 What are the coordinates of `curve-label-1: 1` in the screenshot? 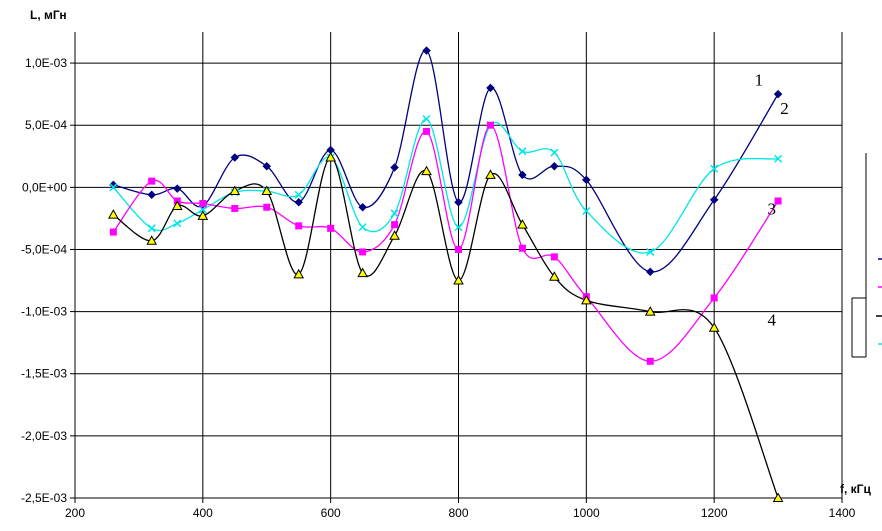 It's located at (759, 79).